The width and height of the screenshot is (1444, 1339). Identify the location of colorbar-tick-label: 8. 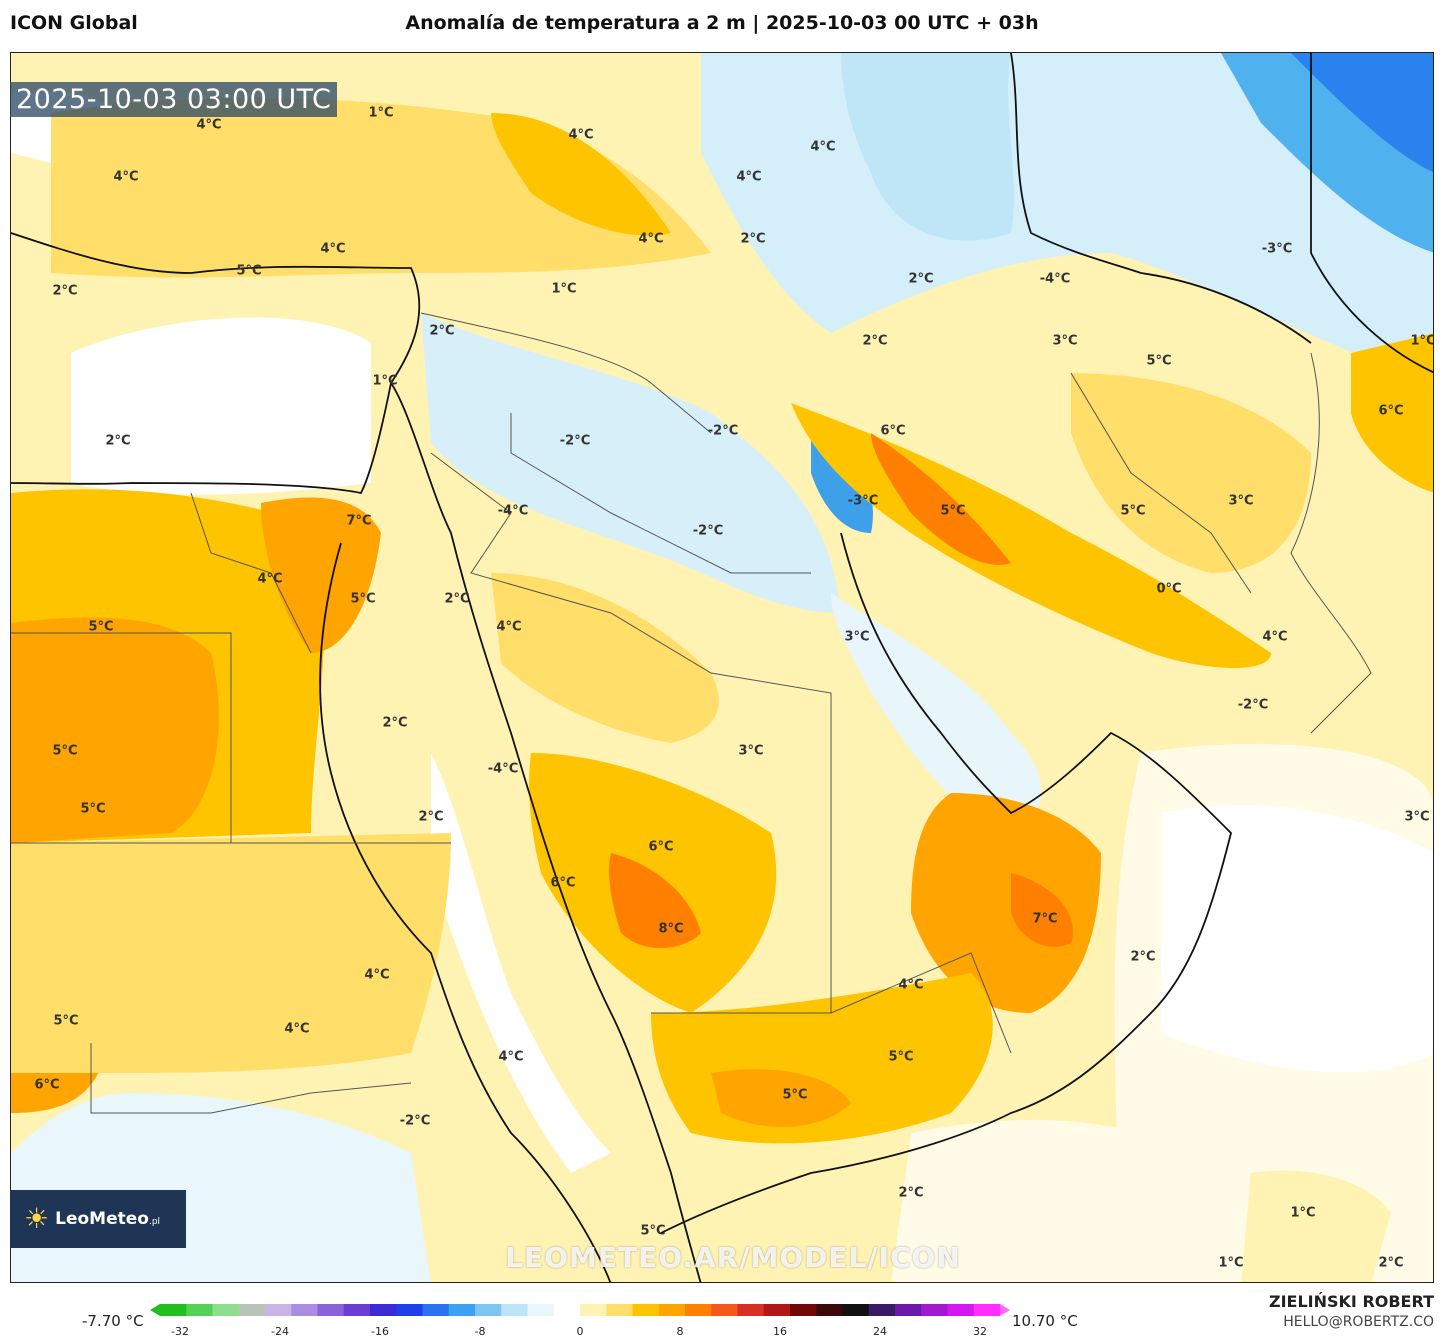
(680, 1331).